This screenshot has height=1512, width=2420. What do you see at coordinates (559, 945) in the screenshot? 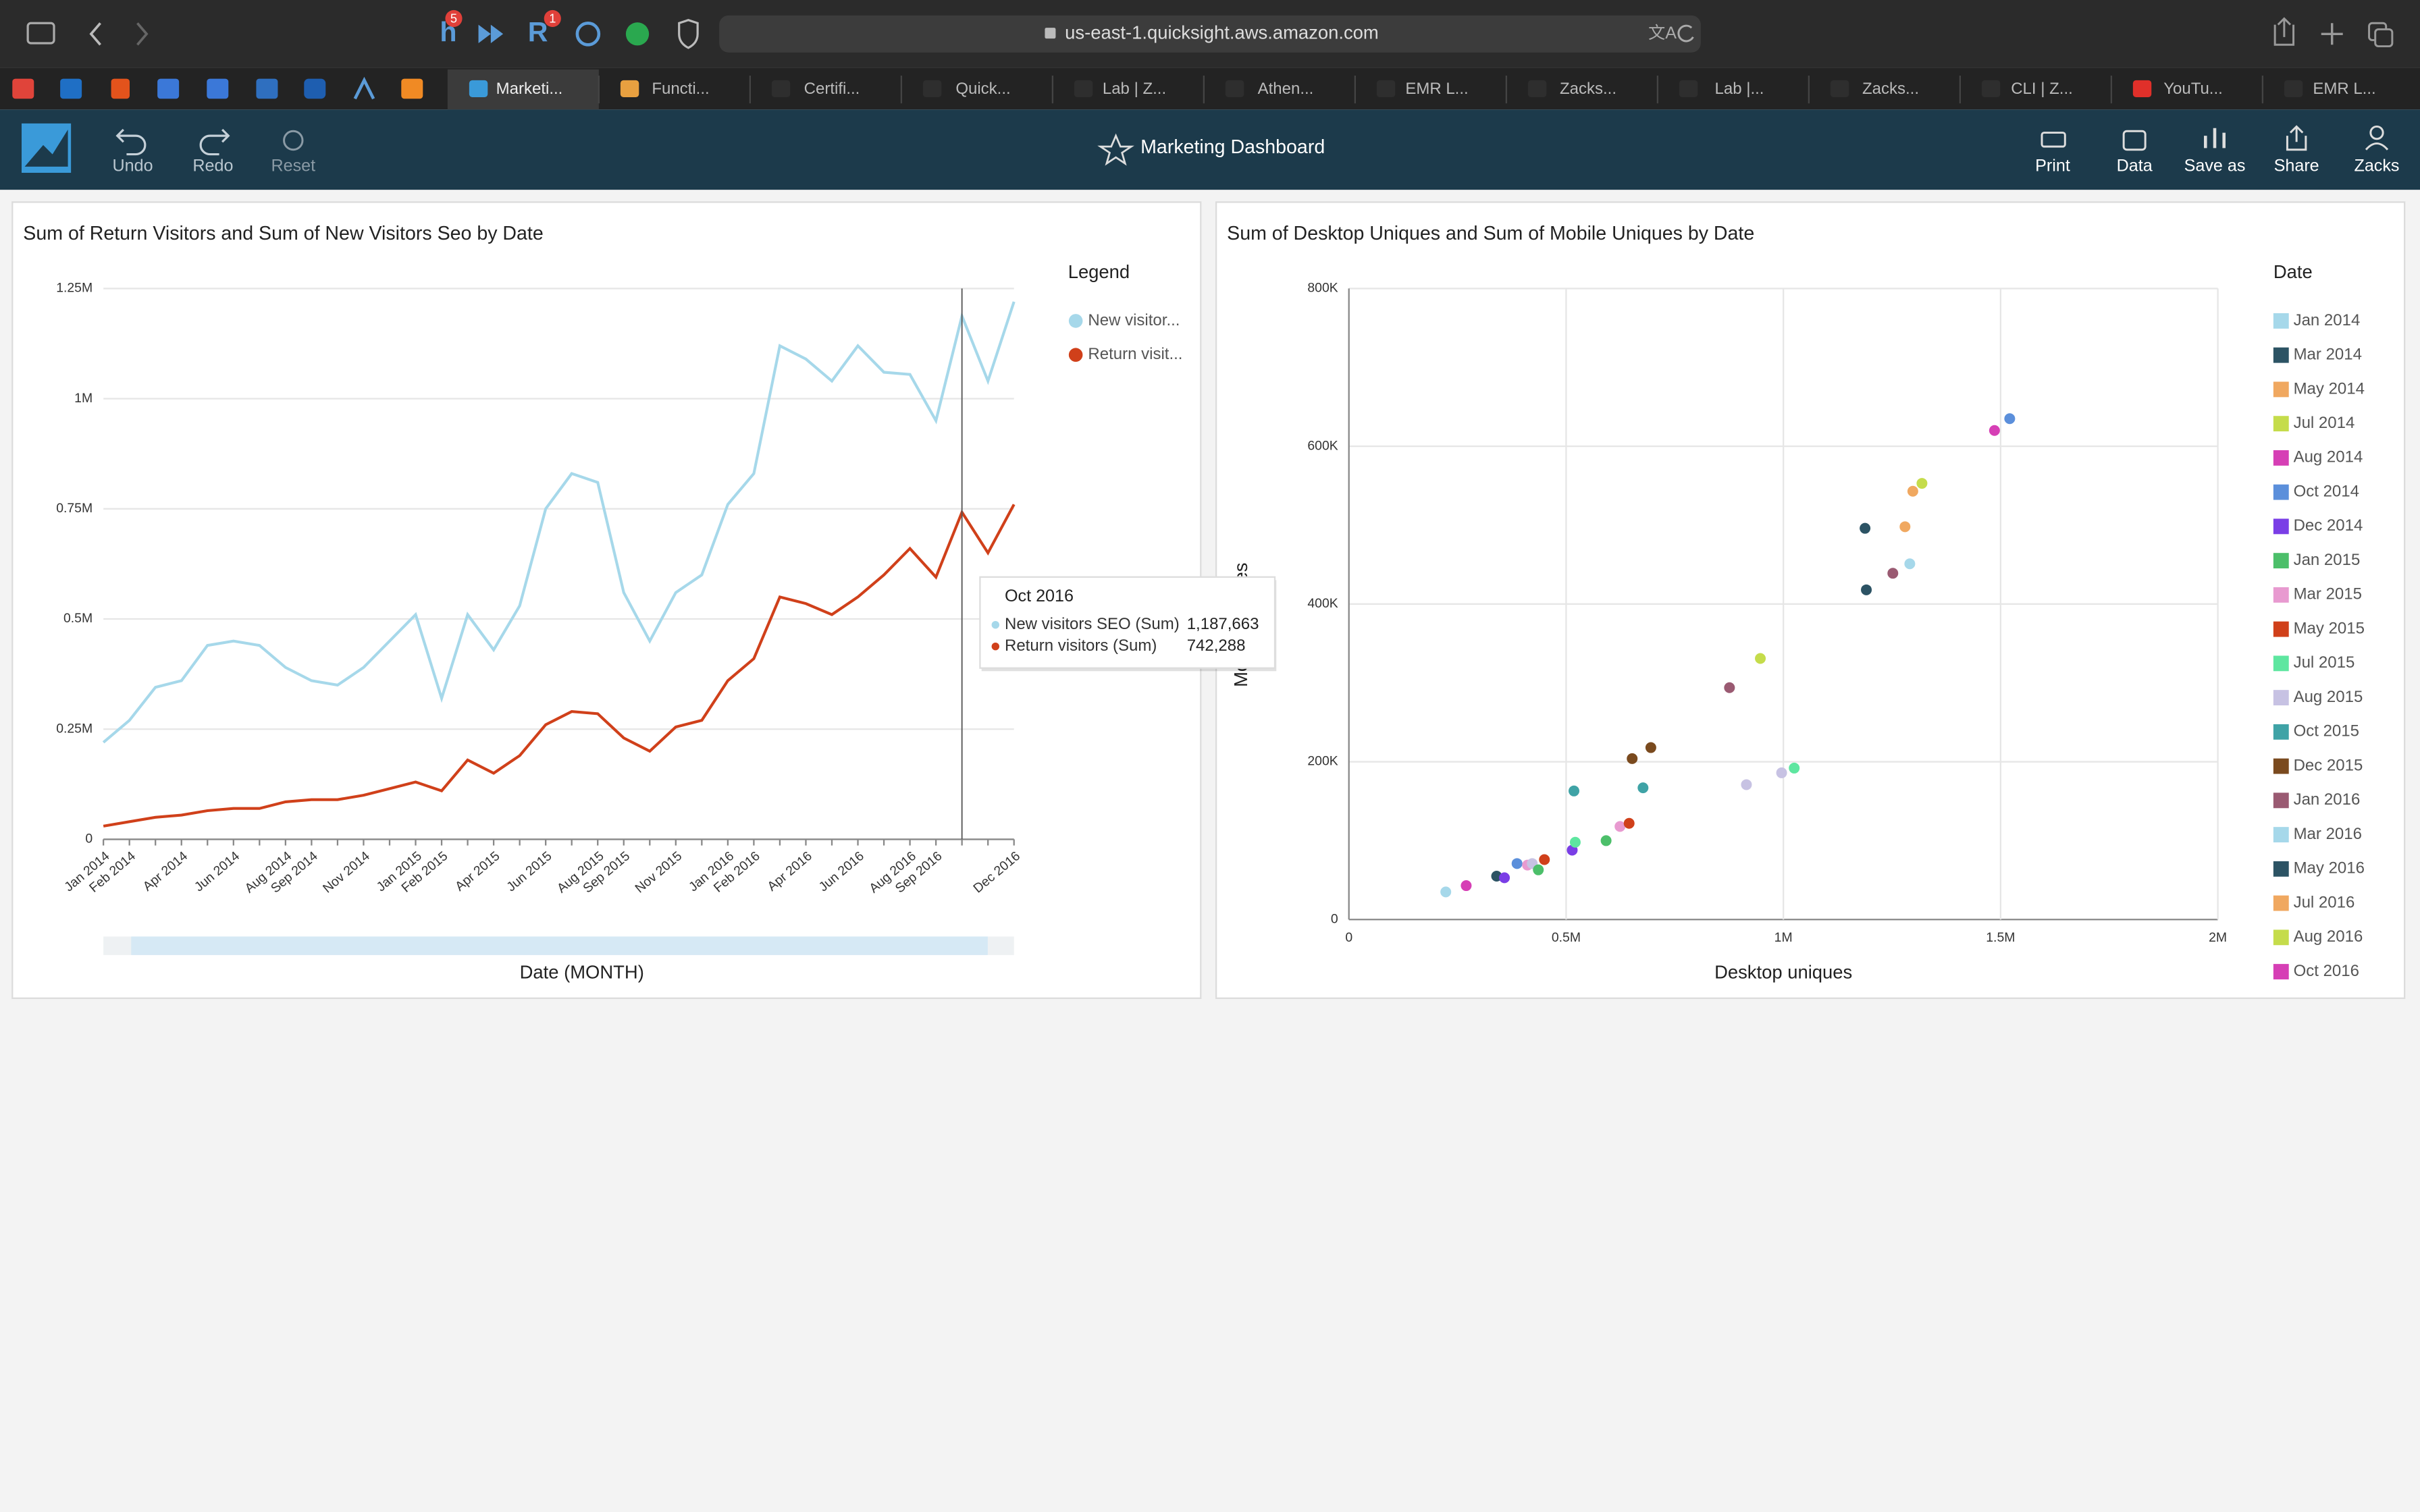
I see `scroll-thumb` at bounding box center [559, 945].